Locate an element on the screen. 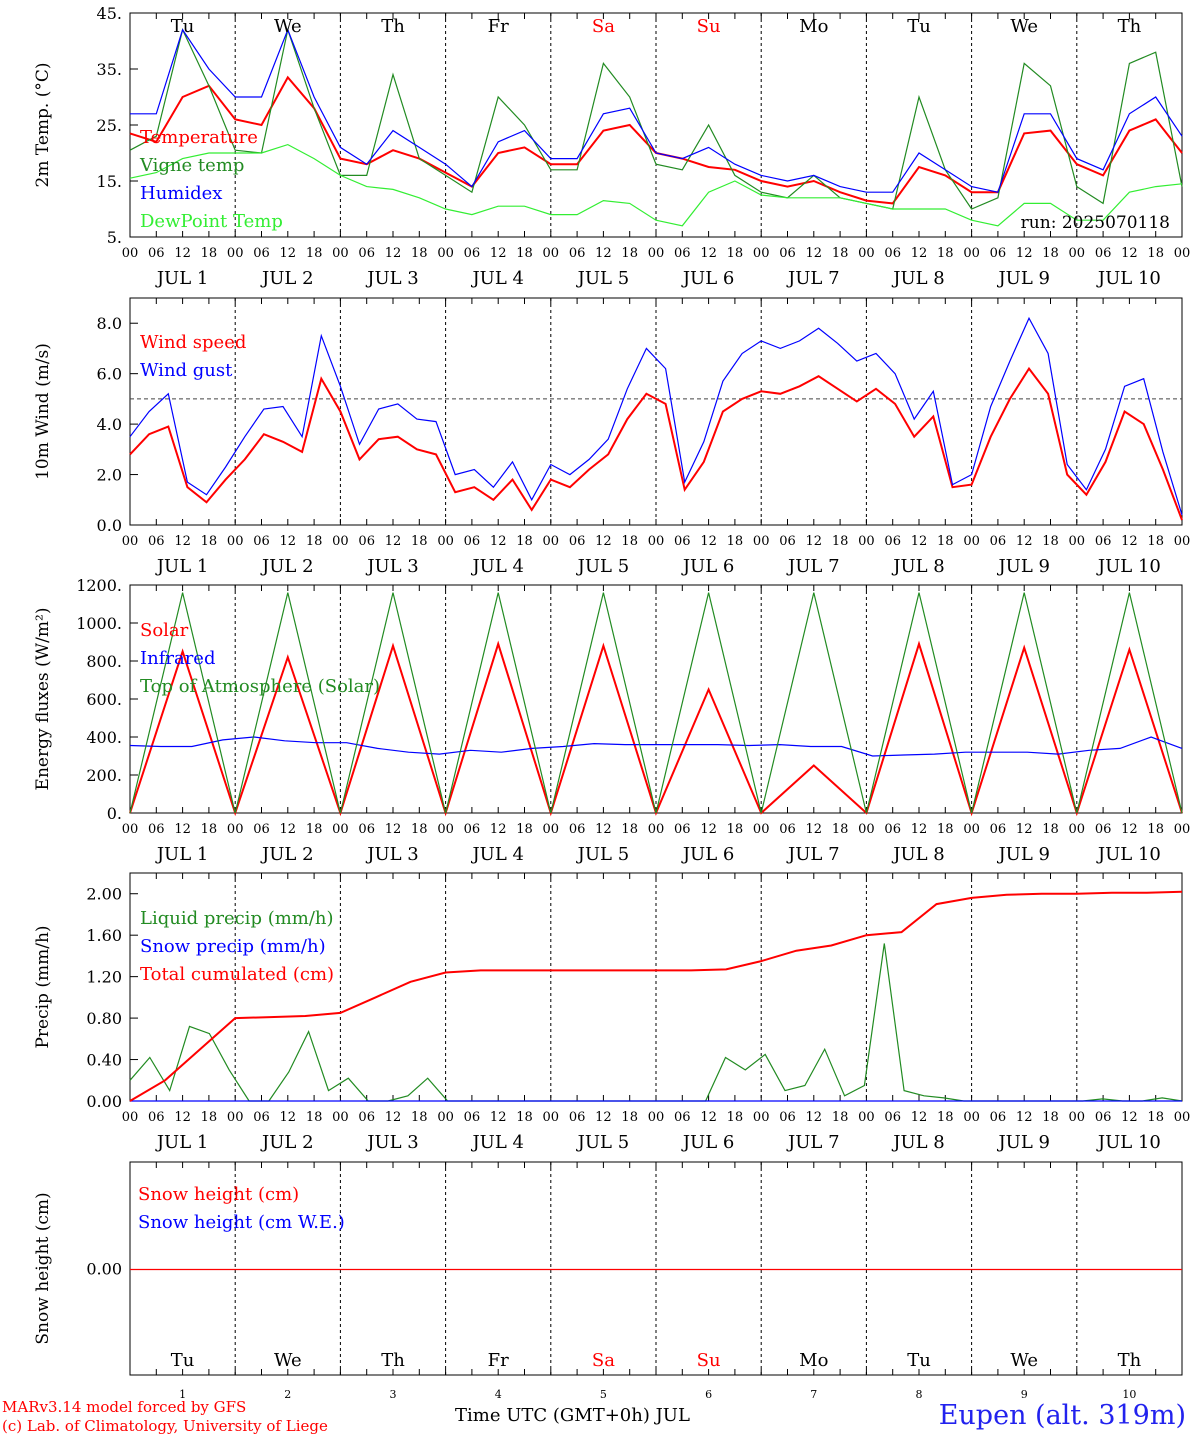  legend-entry: Humidex is located at coordinates (181, 193).